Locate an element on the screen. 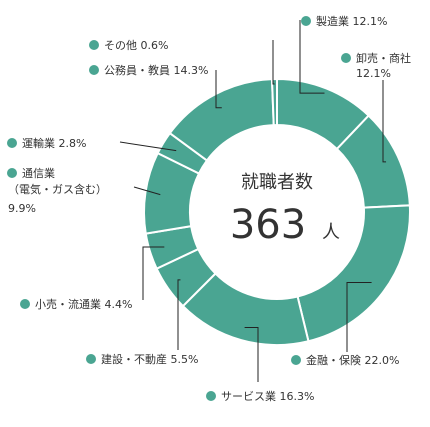  slice-label-0: 製造業 12.1% is located at coordinates (351, 21).